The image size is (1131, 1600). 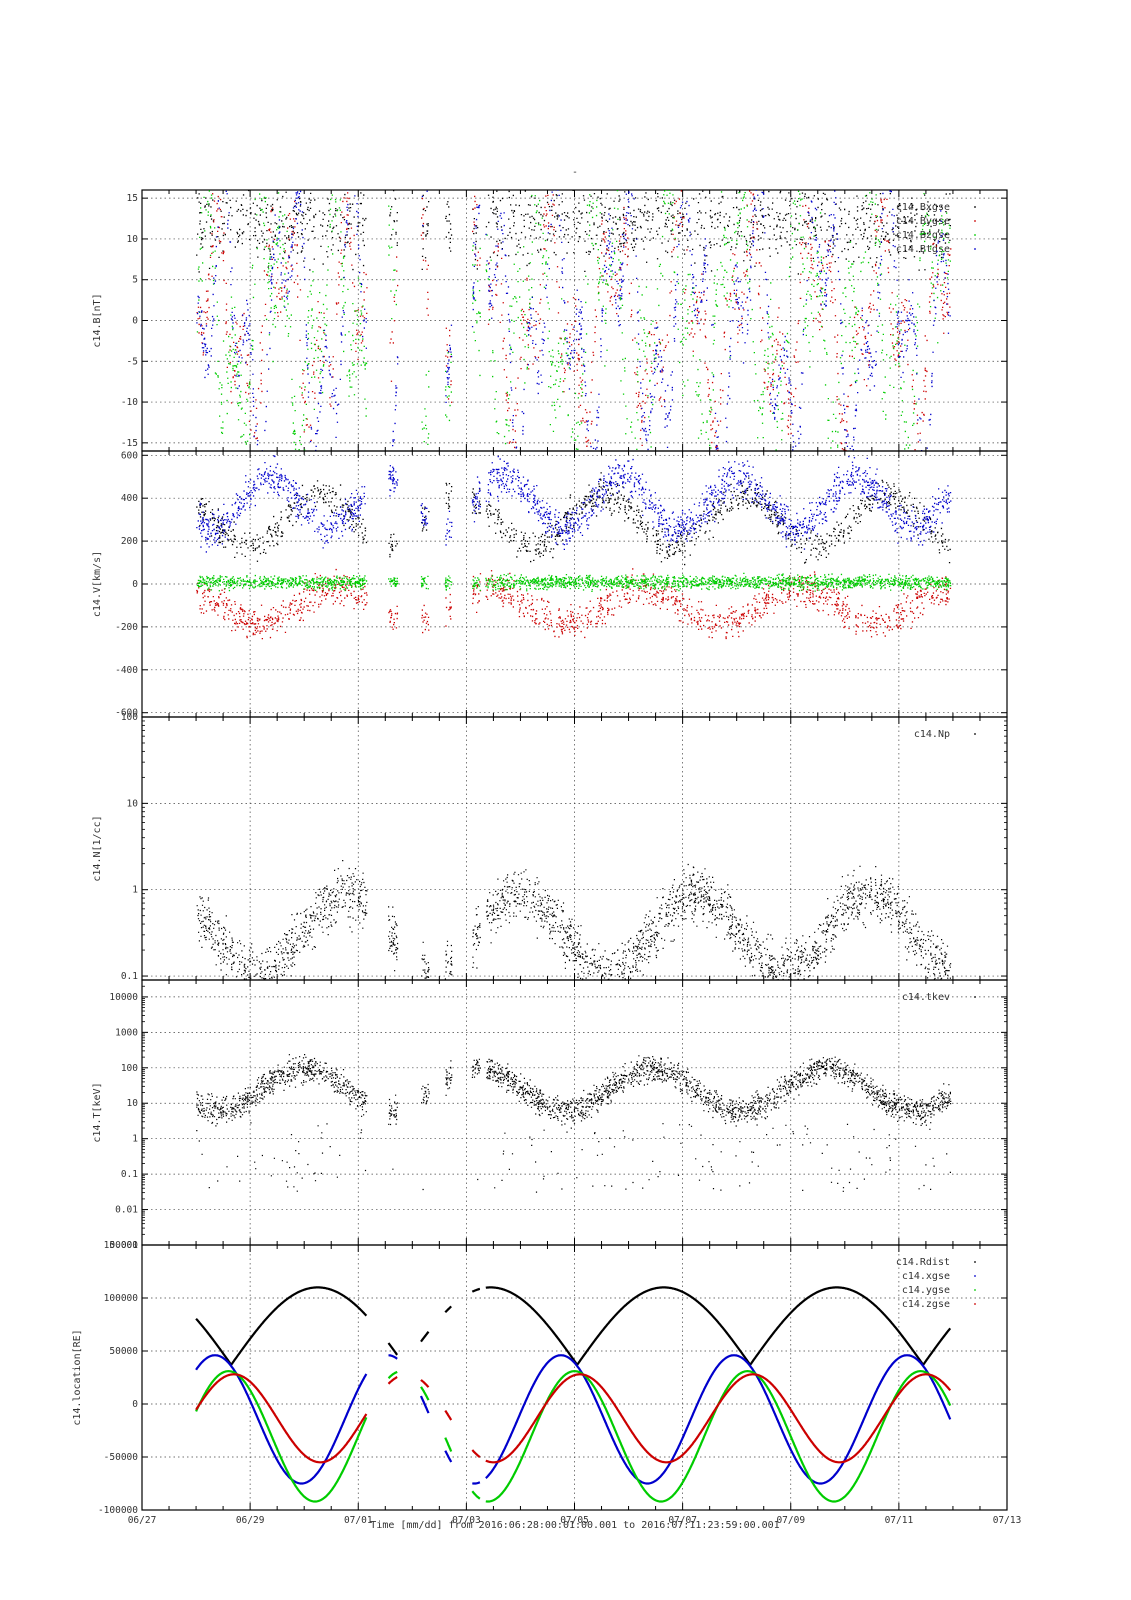 I want to click on y-tick-label: 200, so click(x=129, y=541).